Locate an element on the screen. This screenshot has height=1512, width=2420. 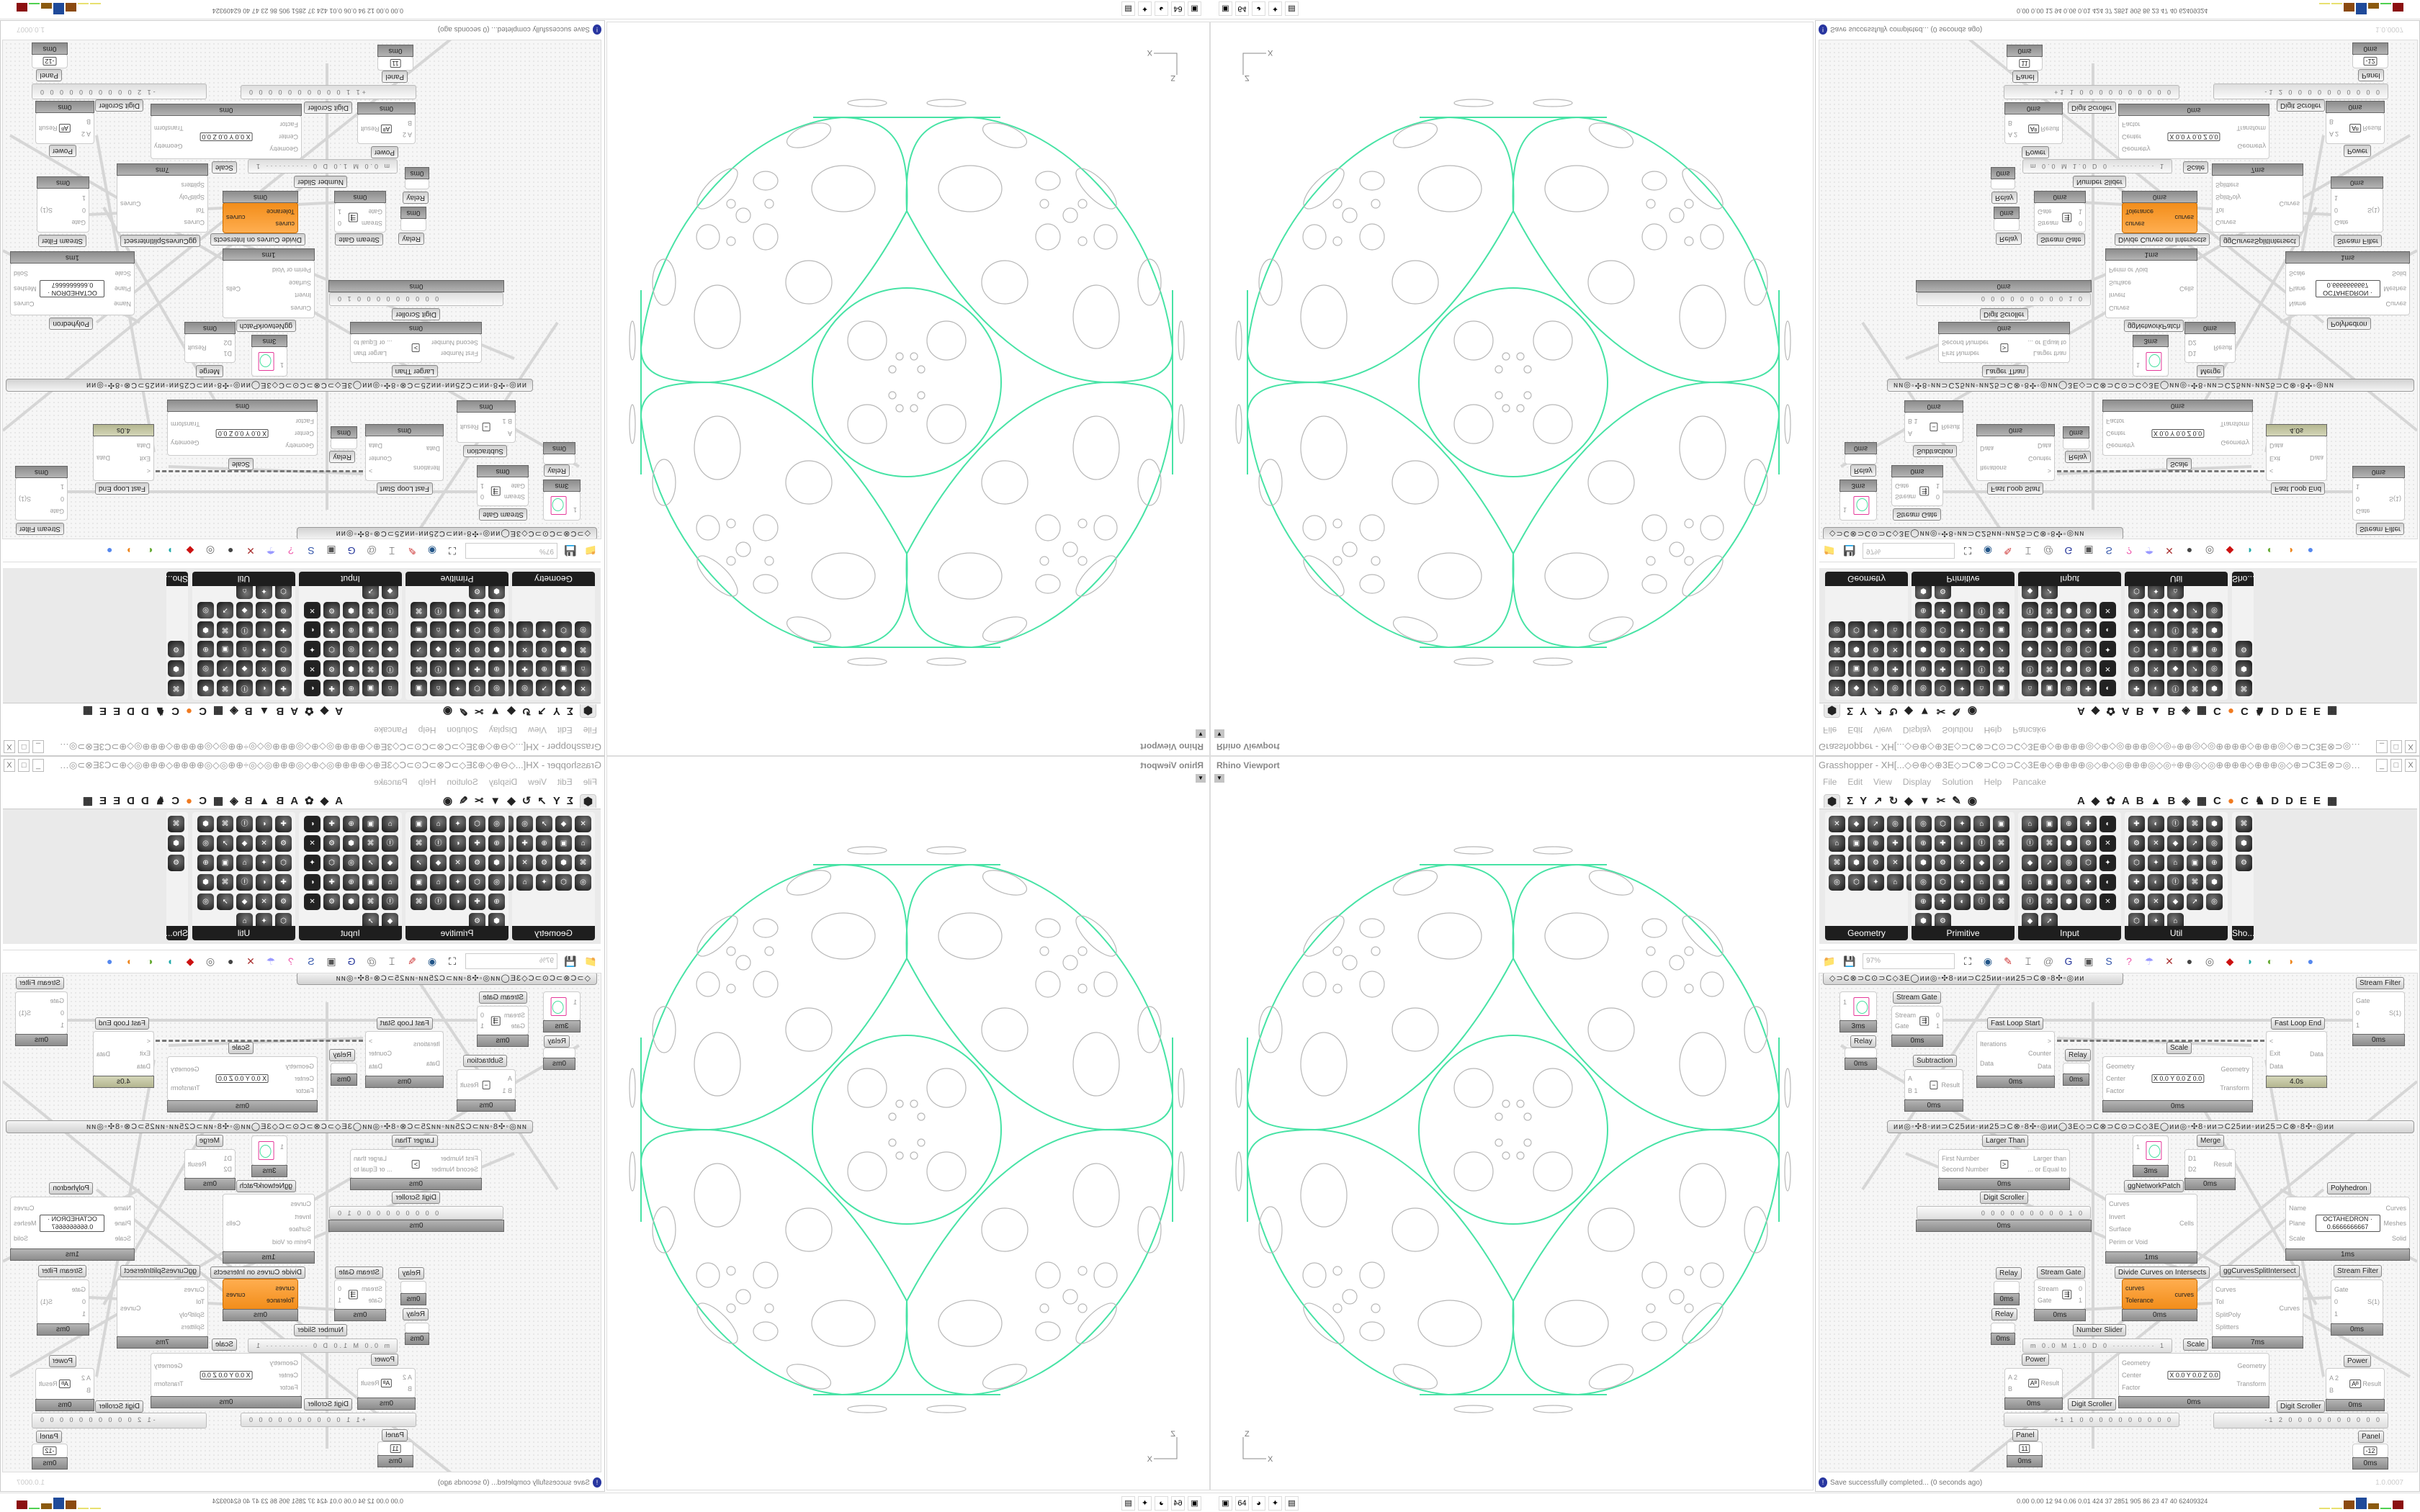
output-param: Meshes is located at coordinates (26, 1223).